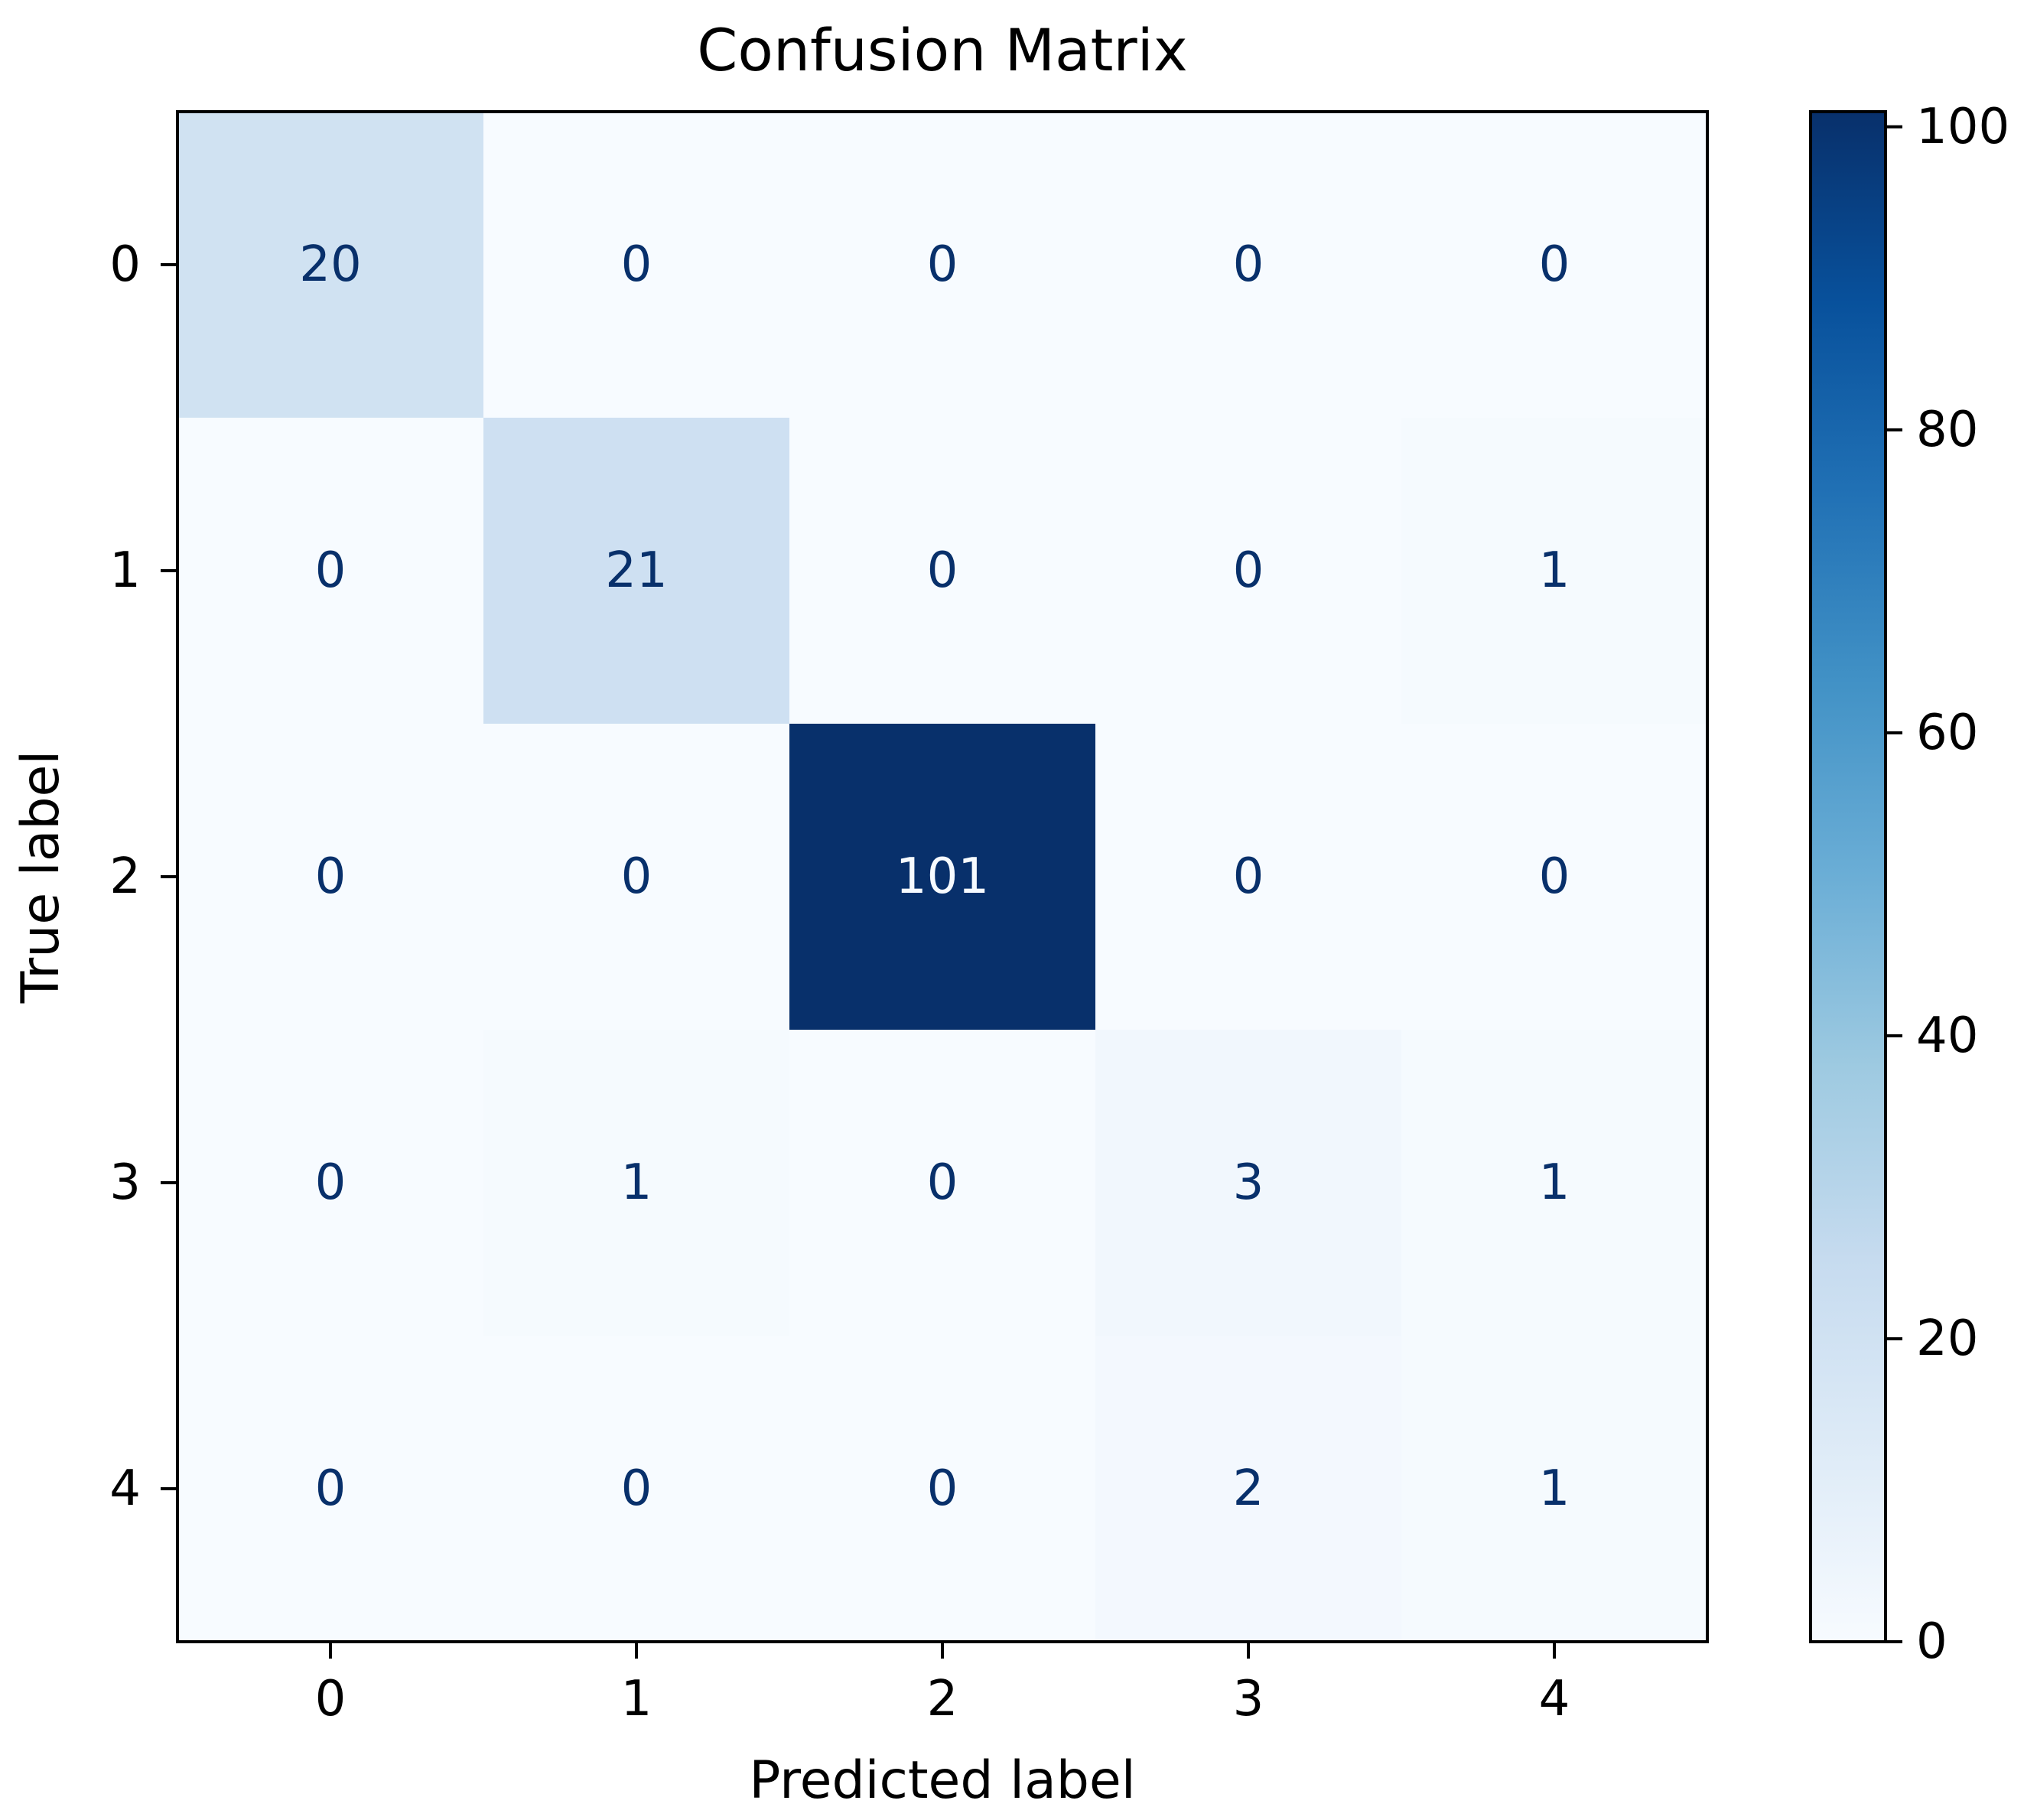 This screenshot has height=1820, width=2037. I want to click on matrix-cell-r4-c0, so click(330, 1489).